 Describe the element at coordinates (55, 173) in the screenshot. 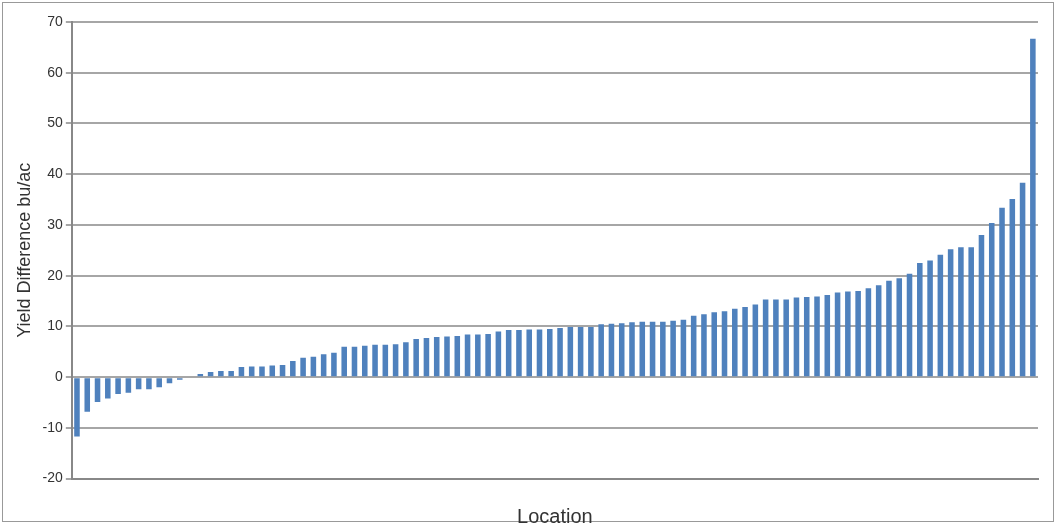

I see `y-tick-label: 40` at that location.